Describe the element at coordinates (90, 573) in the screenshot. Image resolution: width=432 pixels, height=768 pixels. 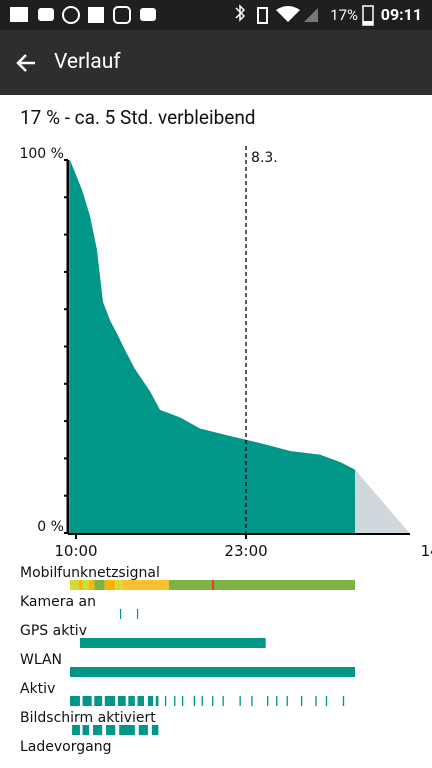
I see `track-label: Mobilfunknetzsignal` at that location.